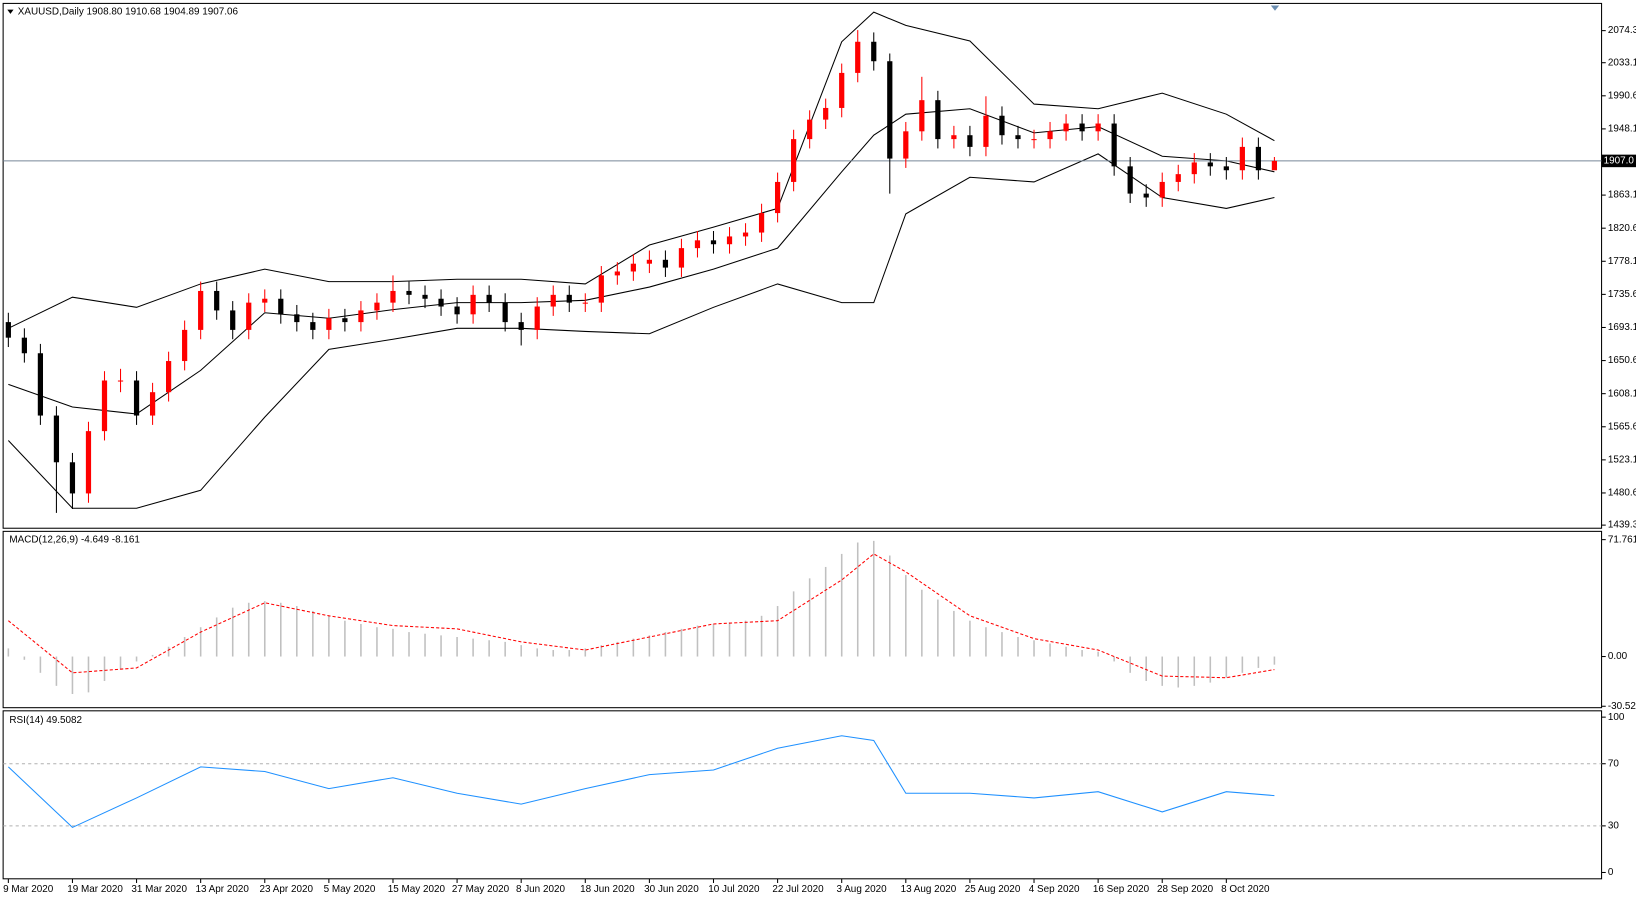  Describe the element at coordinates (1616, 717) in the screenshot. I see `y-tick-label: 100` at that location.